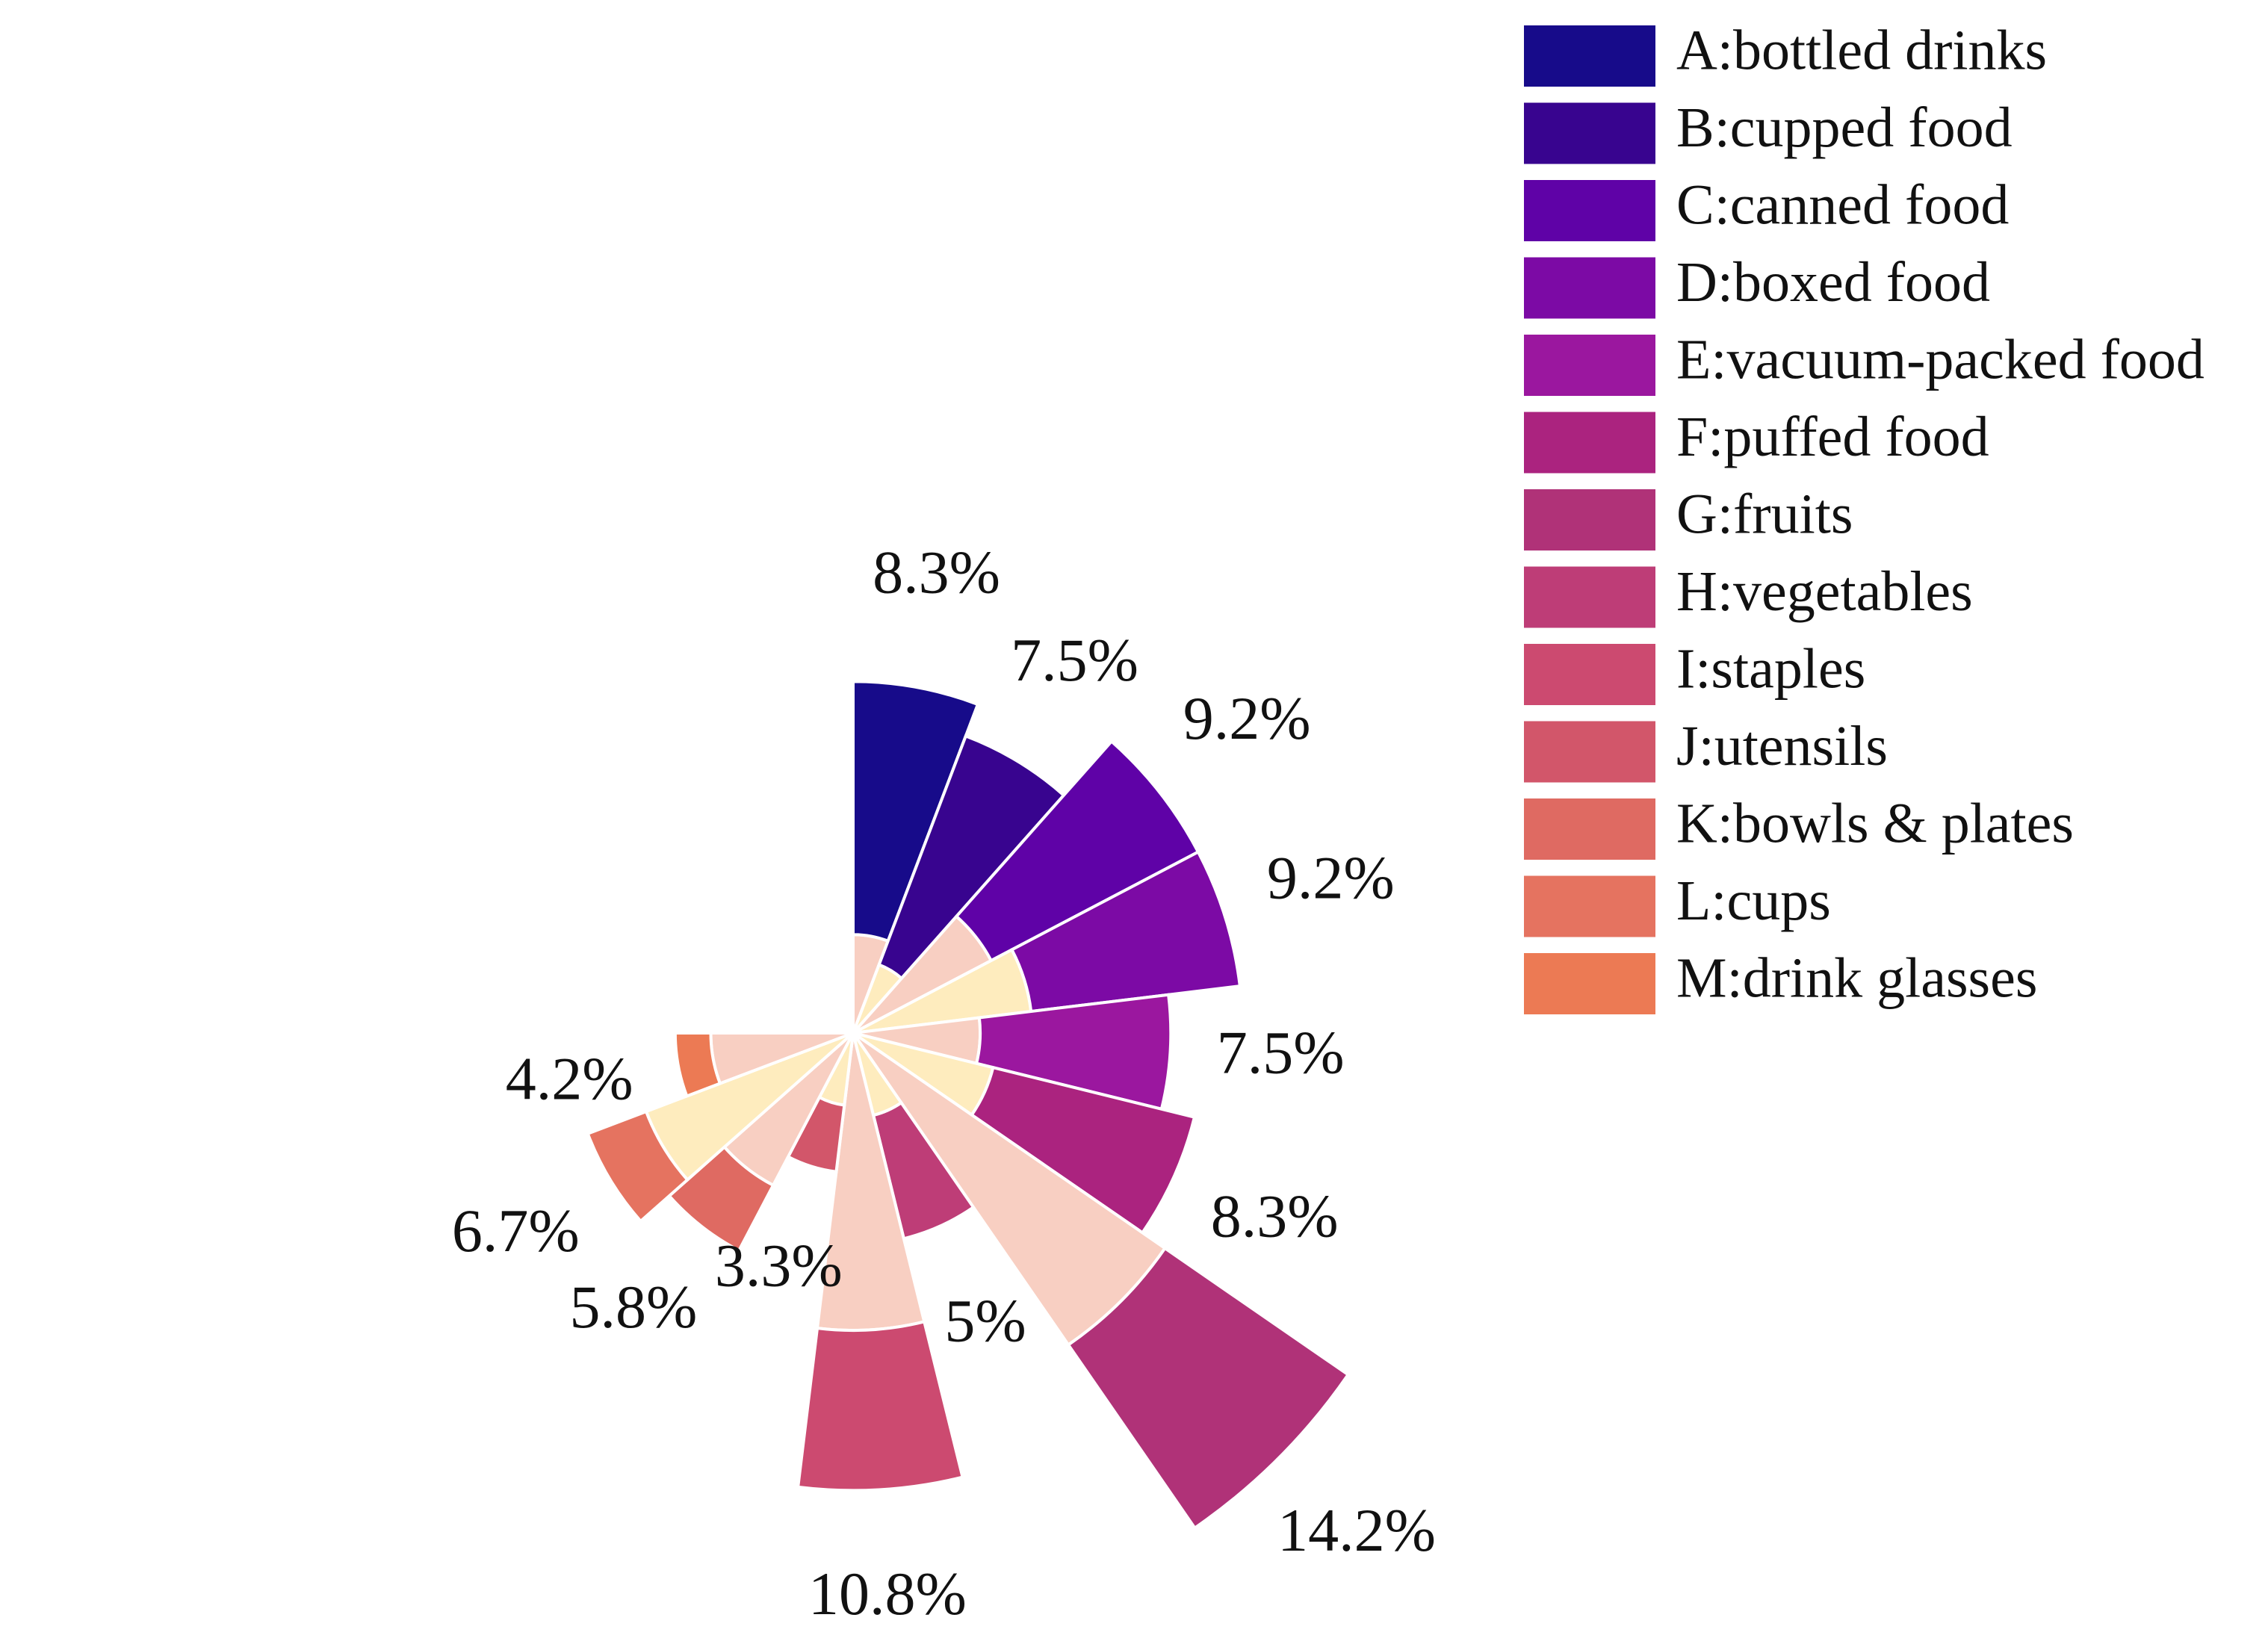 This screenshot has width=2268, height=1650. Describe the element at coordinates (1589, 752) in the screenshot. I see `legend-swatch-j` at that location.